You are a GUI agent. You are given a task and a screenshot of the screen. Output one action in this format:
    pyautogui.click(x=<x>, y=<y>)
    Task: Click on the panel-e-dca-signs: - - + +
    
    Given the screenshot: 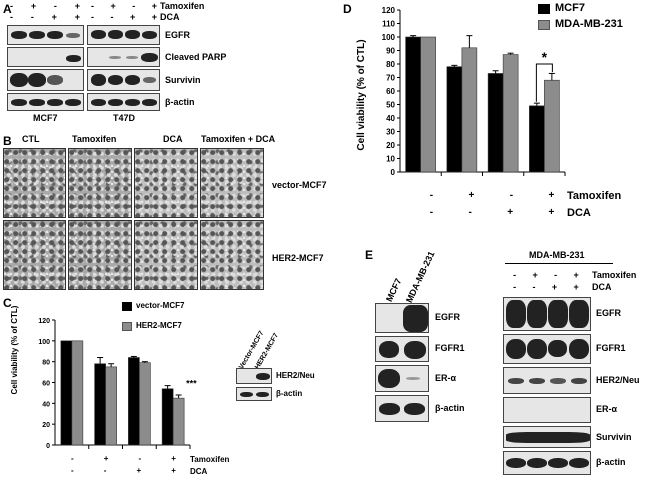 What is the action you would take?
    pyautogui.click(x=546, y=287)
    